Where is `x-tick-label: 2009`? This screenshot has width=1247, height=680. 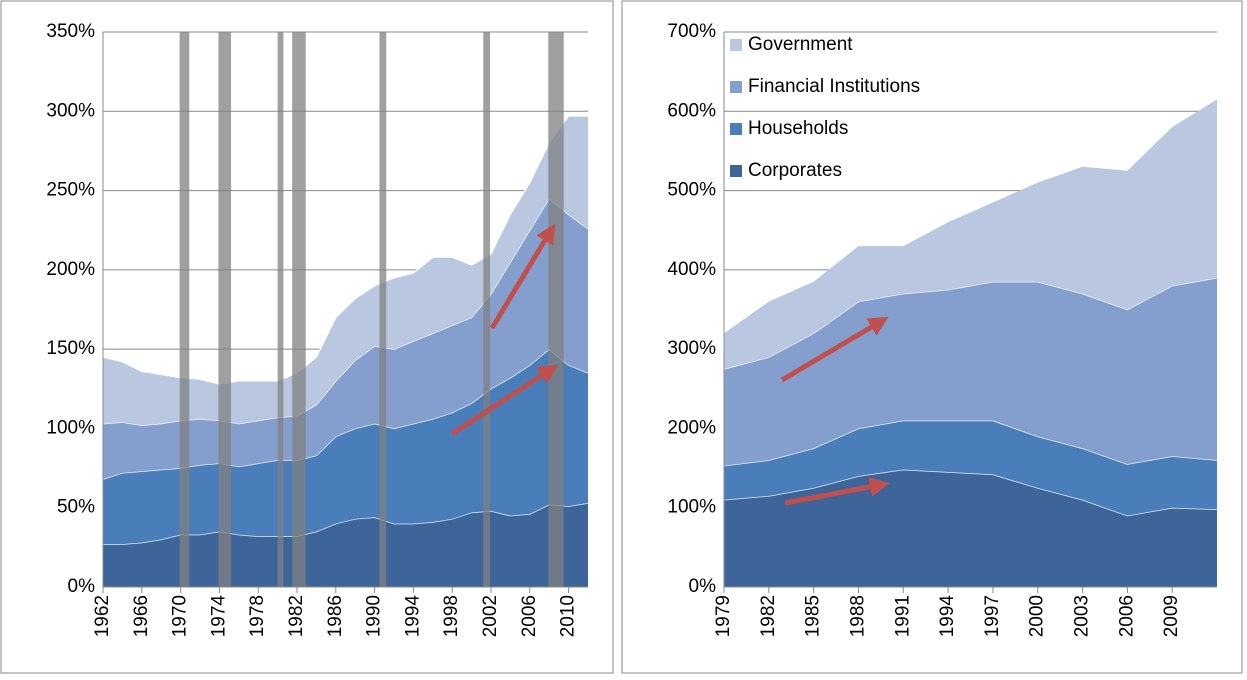
x-tick-label: 2009 is located at coordinates (1171, 616).